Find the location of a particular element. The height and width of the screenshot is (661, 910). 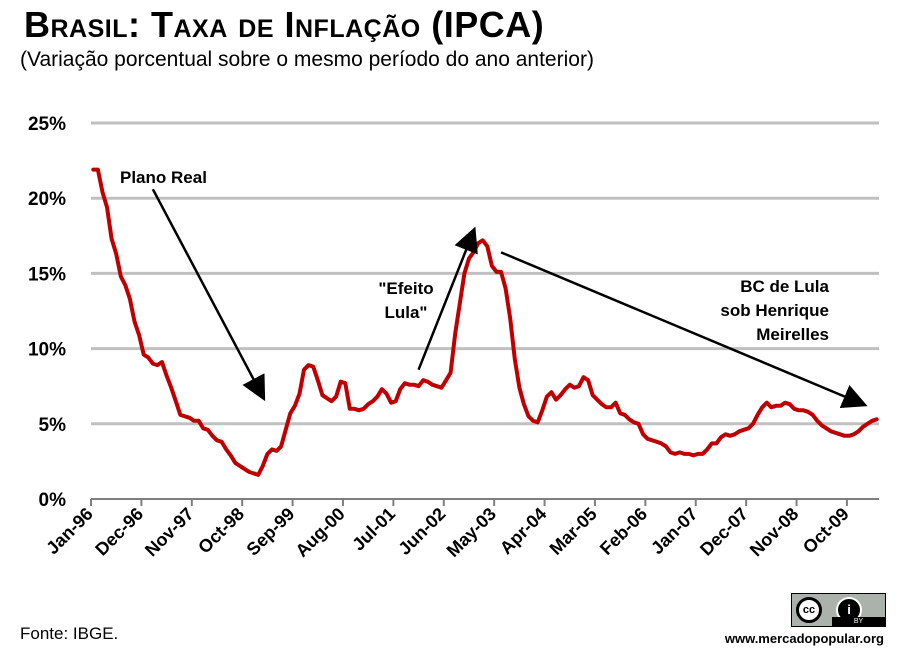

x-tick-label: Sep-99 is located at coordinates (271, 532).